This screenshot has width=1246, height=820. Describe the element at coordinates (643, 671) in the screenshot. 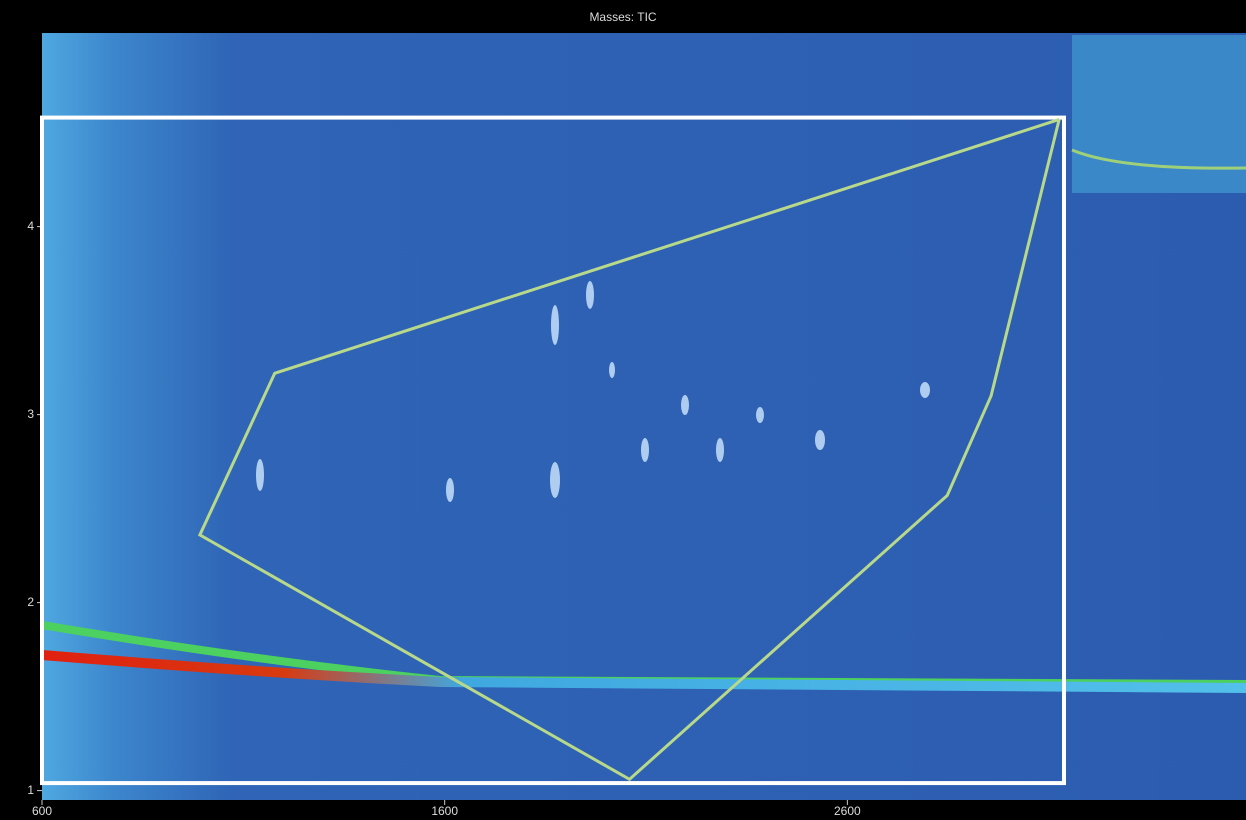

I see `band-main` at that location.